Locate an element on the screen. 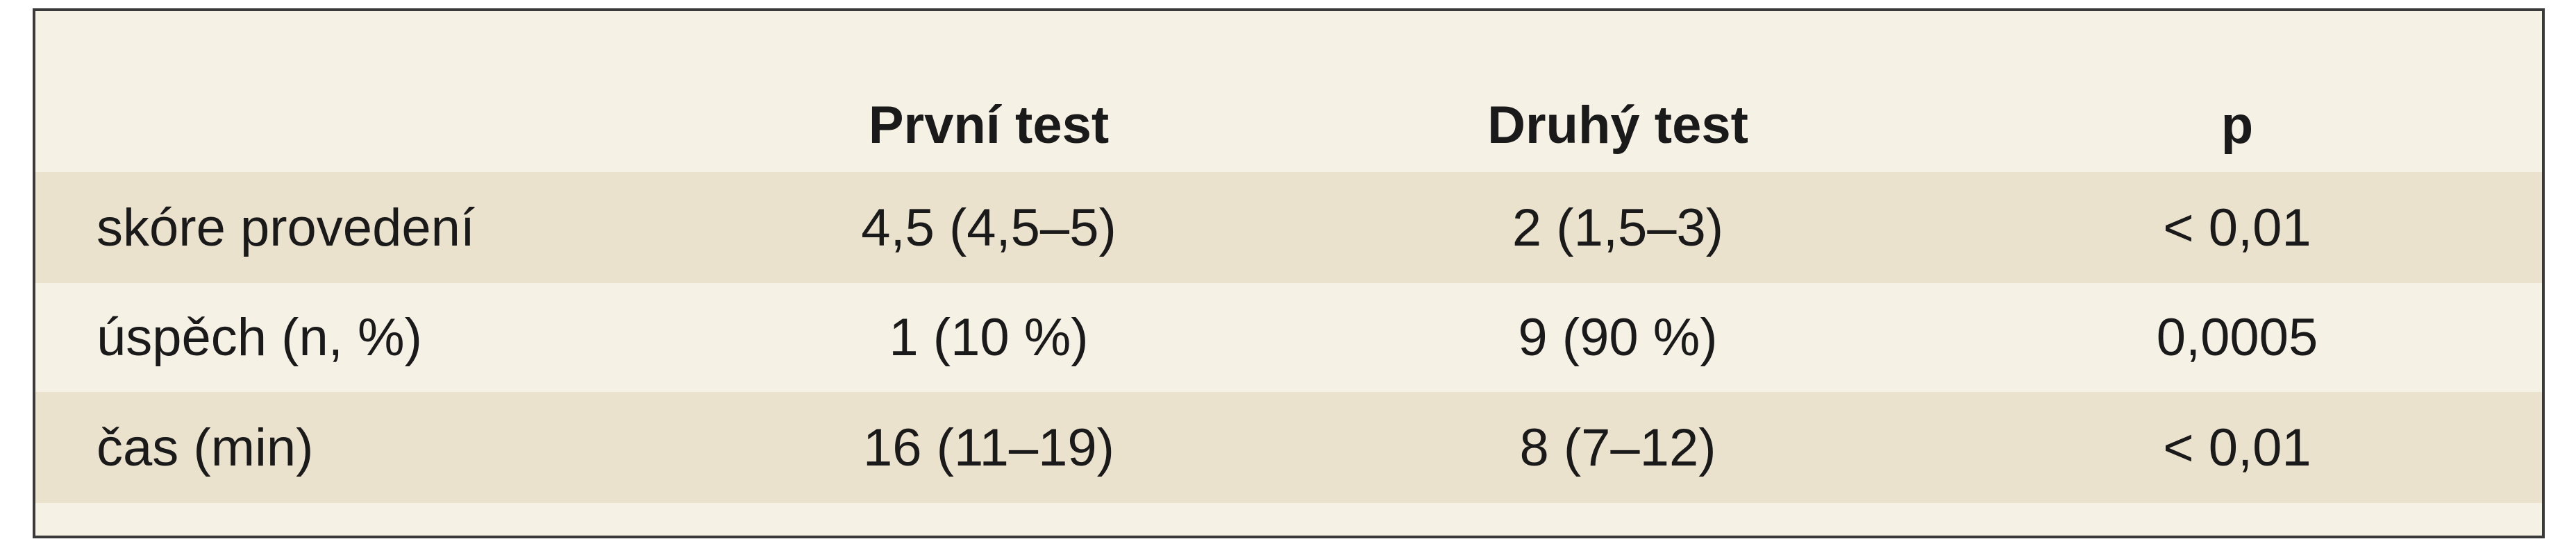  row-label: čas (min) is located at coordinates (205, 447).